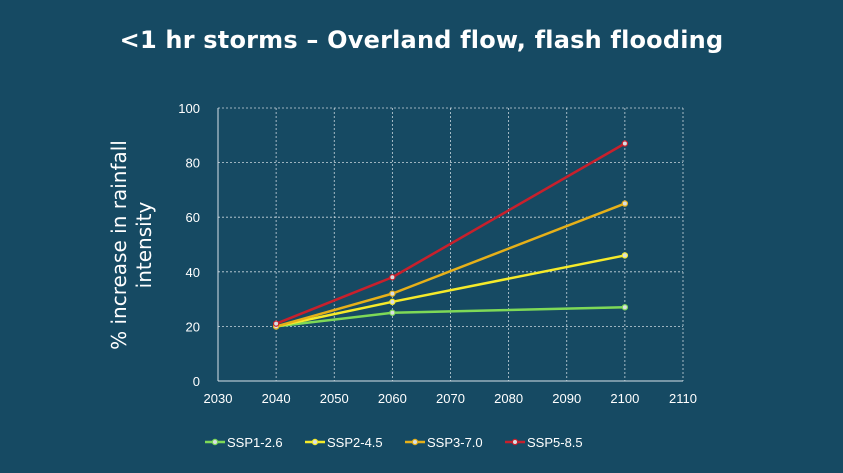  I want to click on x-tick-label-2070: 2070, so click(450, 398).